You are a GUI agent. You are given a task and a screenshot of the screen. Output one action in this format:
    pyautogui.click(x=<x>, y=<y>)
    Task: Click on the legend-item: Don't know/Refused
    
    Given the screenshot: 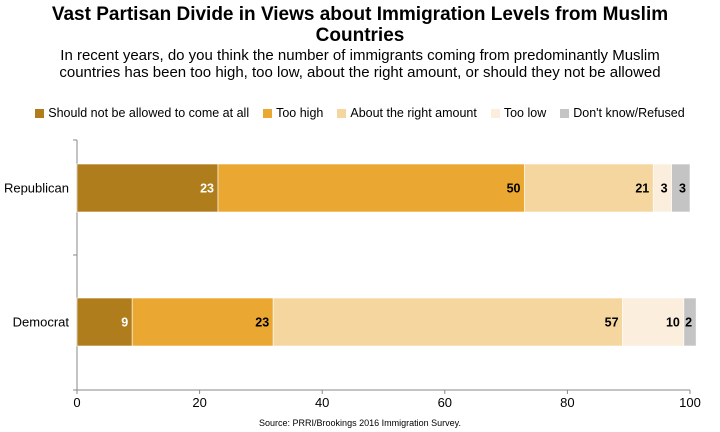 What is the action you would take?
    pyautogui.click(x=622, y=113)
    